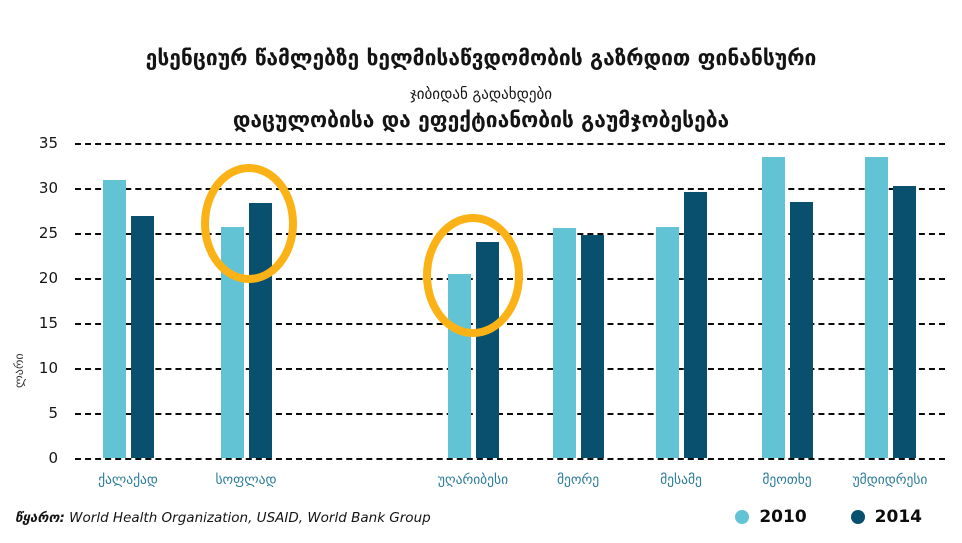 Image resolution: width=962 pixels, height=543 pixels. I want to click on legend-item-2010: 2010, so click(771, 517).